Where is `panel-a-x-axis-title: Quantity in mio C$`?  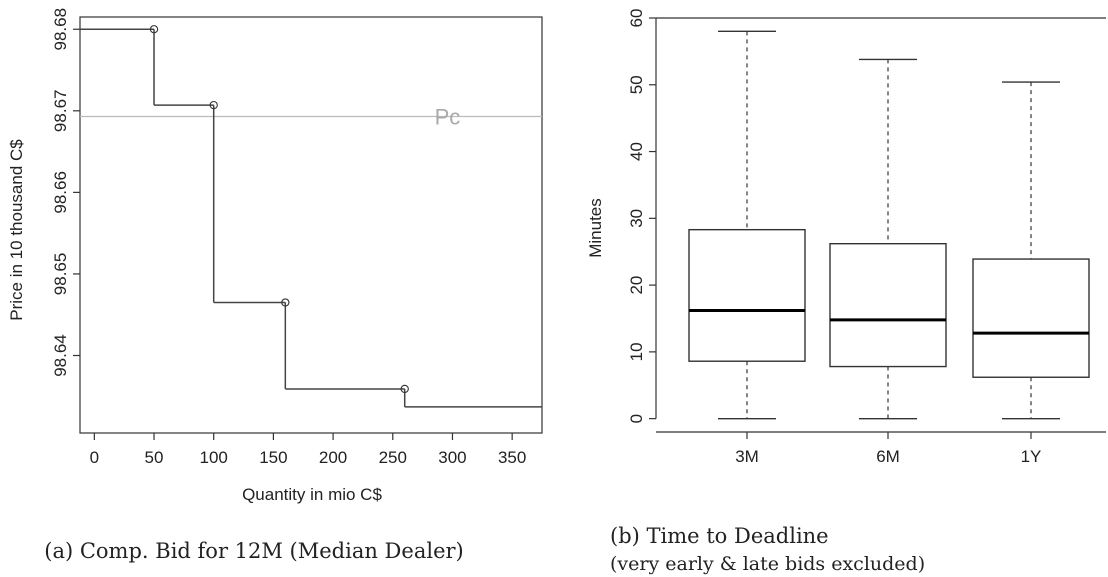 panel-a-x-axis-title: Quantity in mio C$ is located at coordinates (312, 494).